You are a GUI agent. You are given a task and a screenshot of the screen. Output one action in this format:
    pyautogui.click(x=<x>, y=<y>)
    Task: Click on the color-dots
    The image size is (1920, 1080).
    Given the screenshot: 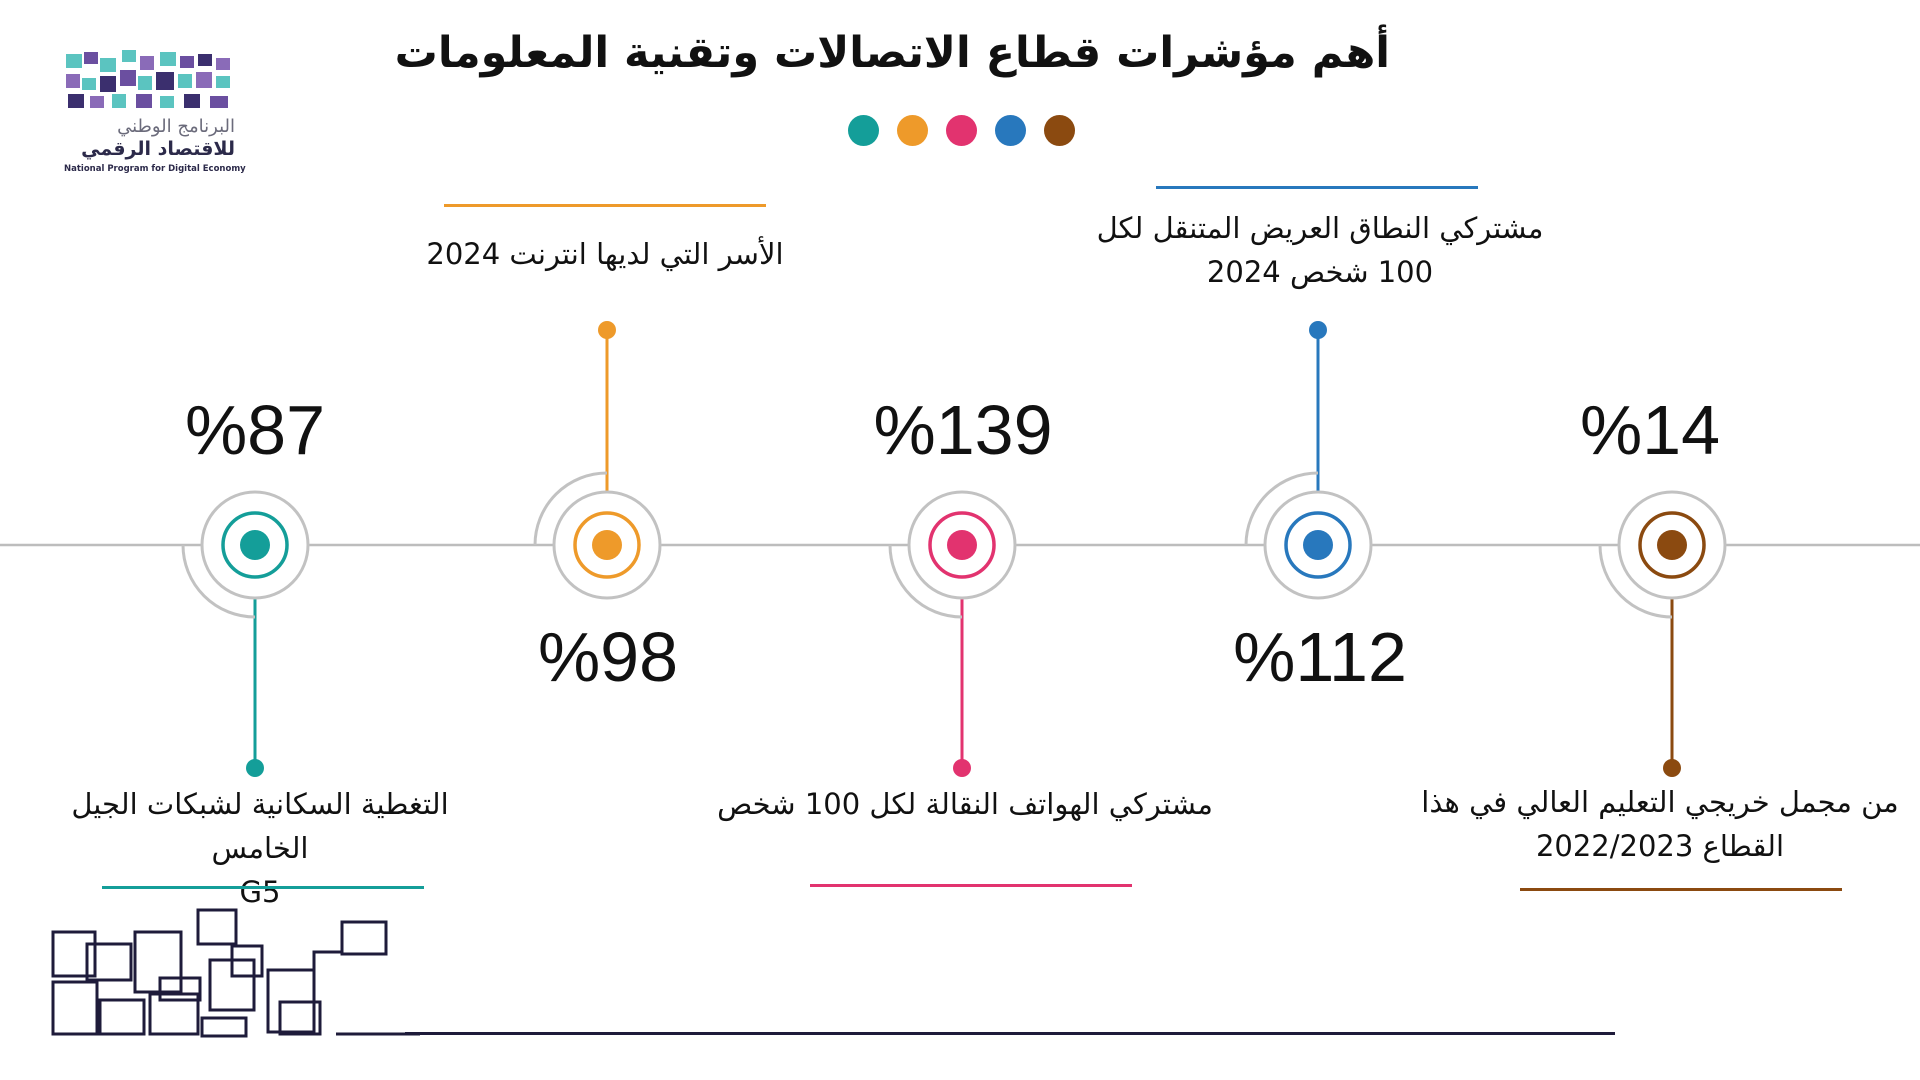 What is the action you would take?
    pyautogui.click(x=965, y=131)
    